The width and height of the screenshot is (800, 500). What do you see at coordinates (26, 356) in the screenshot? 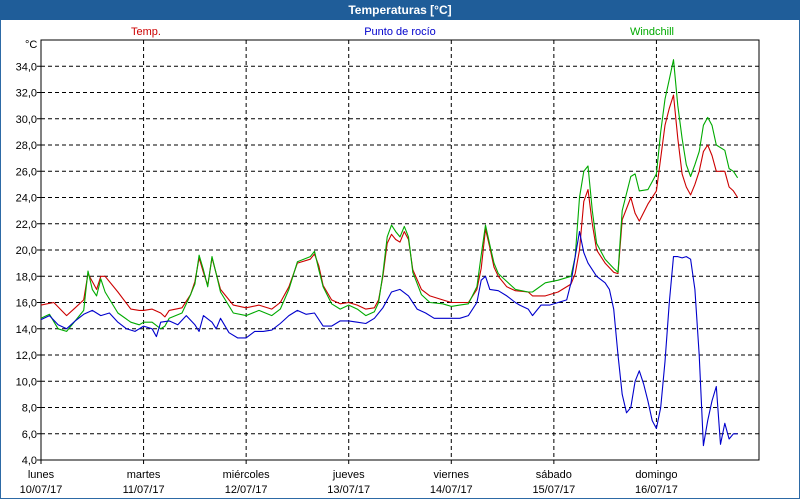
I see `y-tick-label: 12,0` at bounding box center [26, 356].